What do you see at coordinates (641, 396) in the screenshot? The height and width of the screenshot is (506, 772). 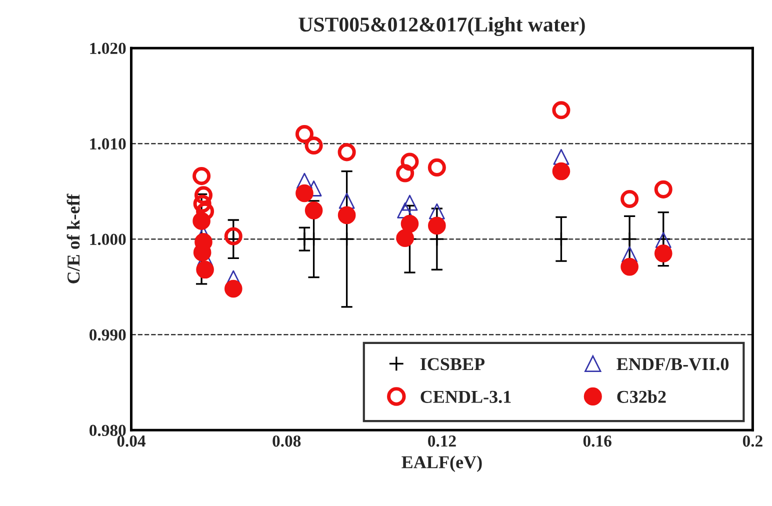 I see `legend-label: C32b2` at bounding box center [641, 396].